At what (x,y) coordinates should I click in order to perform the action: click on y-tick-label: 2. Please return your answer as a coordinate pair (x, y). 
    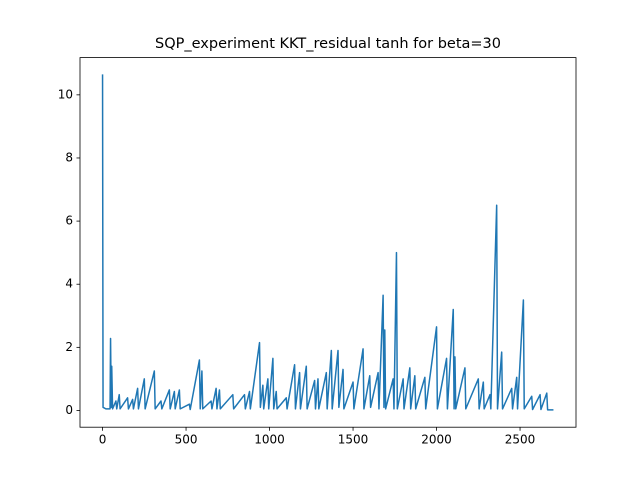
    Looking at the image, I should click on (69, 347).